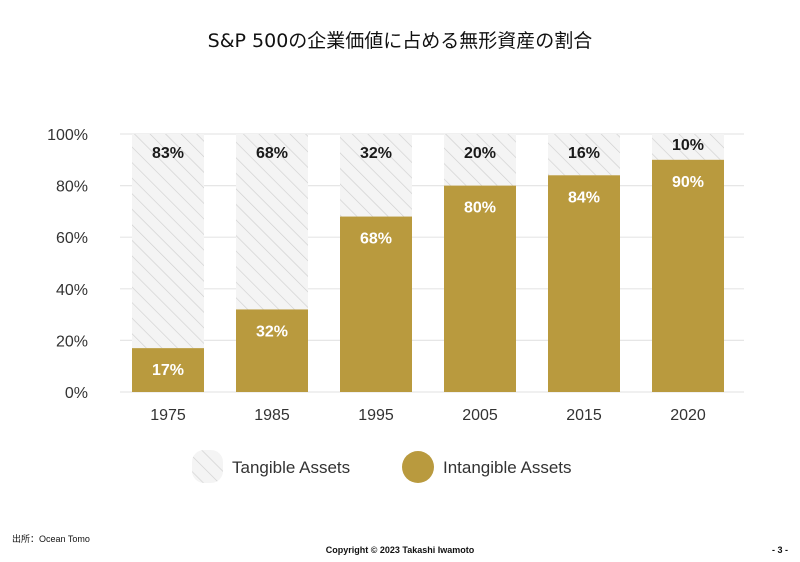 The height and width of the screenshot is (562, 800). What do you see at coordinates (688, 182) in the screenshot?
I see `data-label-intangible: 90%` at bounding box center [688, 182].